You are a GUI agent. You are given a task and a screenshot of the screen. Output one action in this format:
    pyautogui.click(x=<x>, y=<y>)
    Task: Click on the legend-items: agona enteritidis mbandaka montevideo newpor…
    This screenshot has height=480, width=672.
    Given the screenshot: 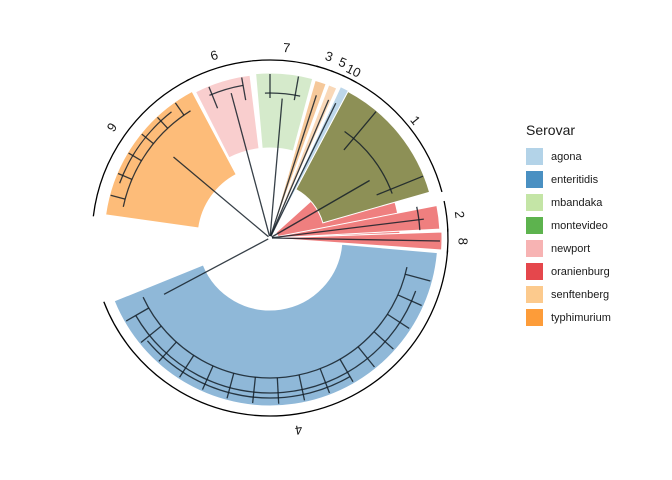 What is the action you would take?
    pyautogui.click(x=568, y=237)
    